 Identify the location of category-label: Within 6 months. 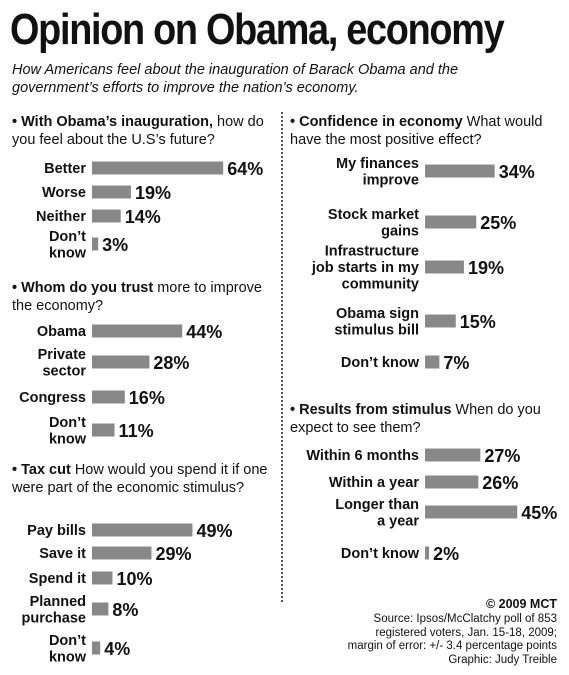
(362, 456).